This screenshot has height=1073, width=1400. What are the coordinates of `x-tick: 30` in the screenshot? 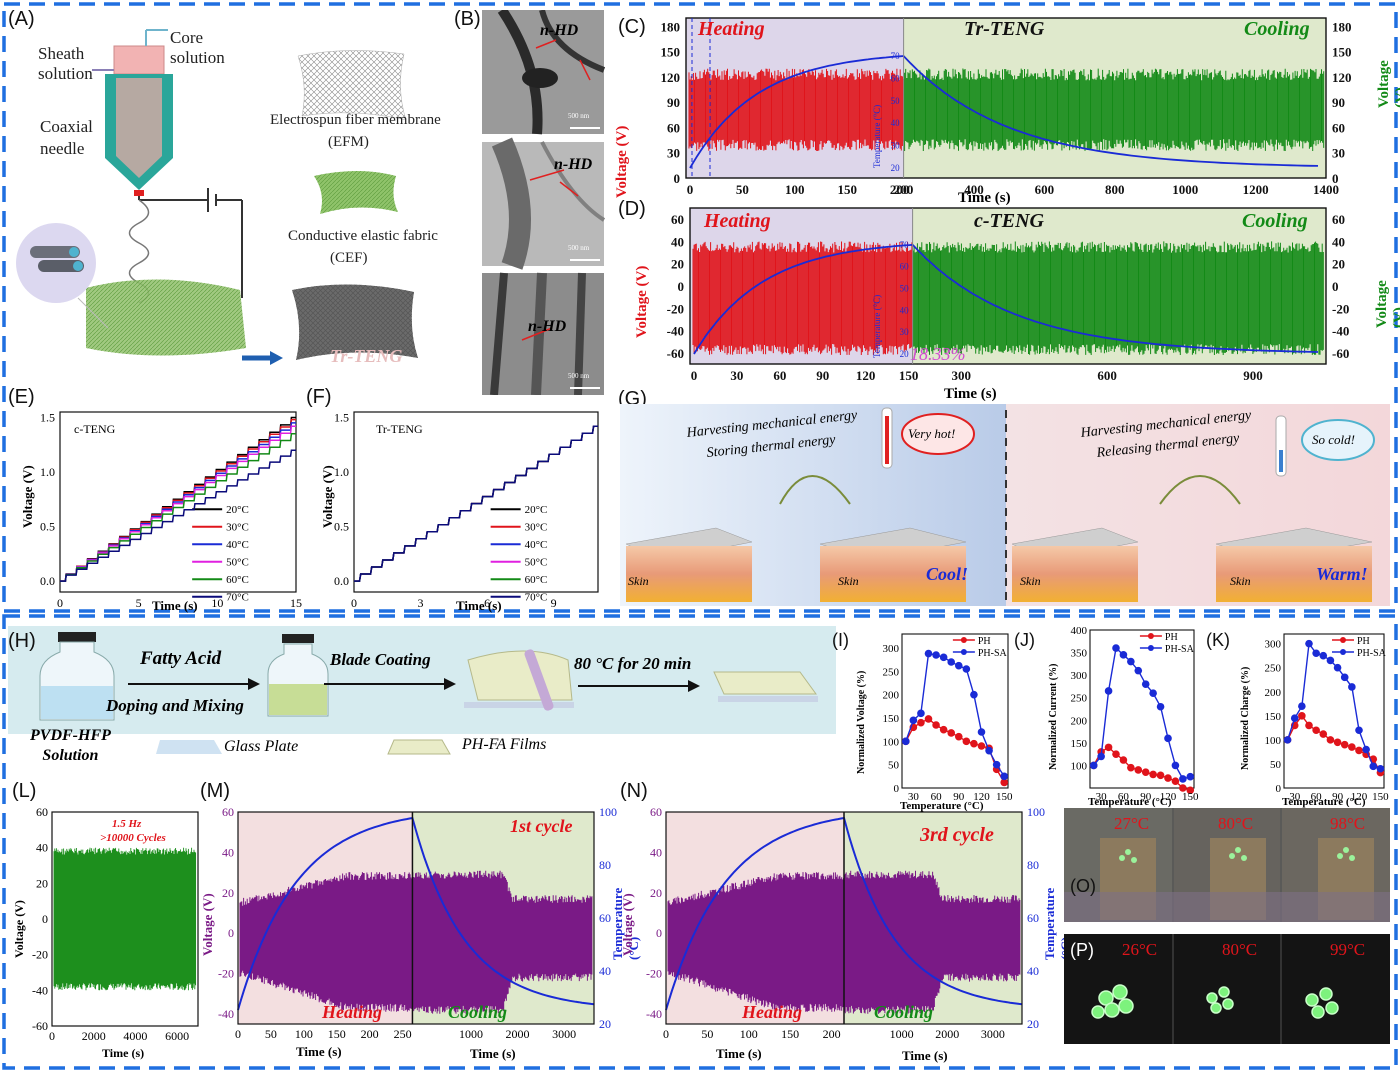 It's located at (1102, 797).